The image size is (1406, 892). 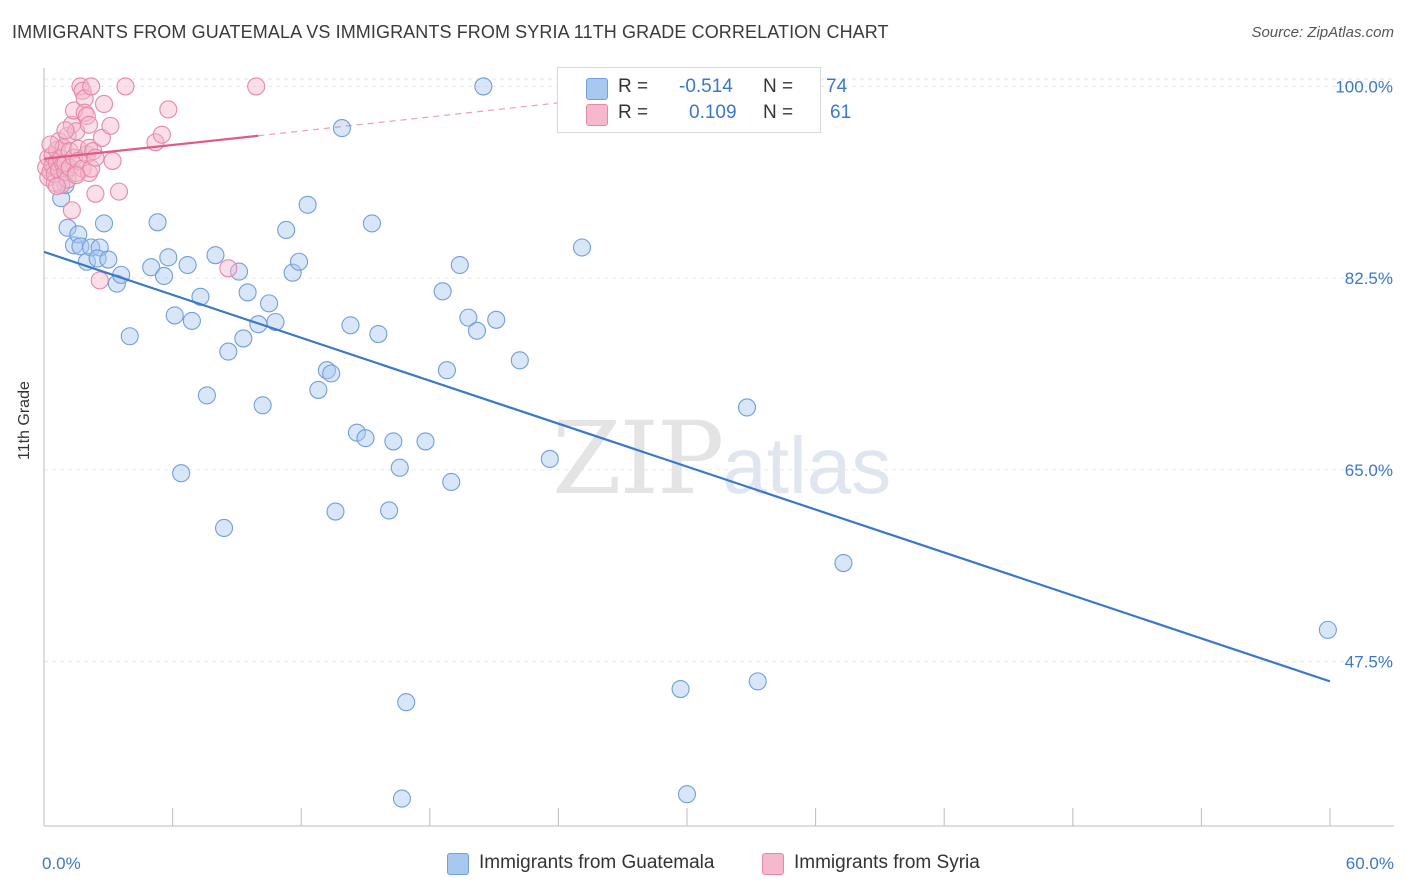 What do you see at coordinates (638, 458) in the screenshot?
I see `watermark-zip: ZIP` at bounding box center [638, 458].